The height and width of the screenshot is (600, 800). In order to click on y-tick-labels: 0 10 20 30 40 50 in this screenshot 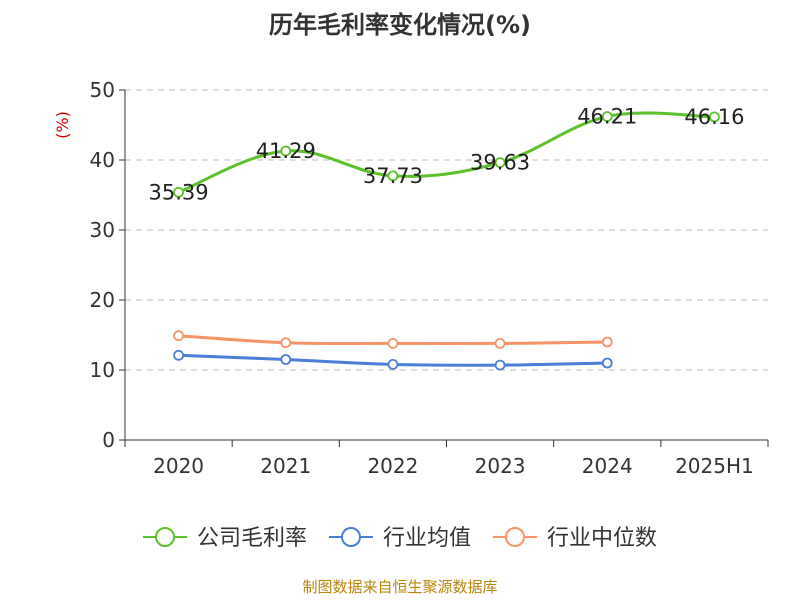, I will do `click(102, 265)`.